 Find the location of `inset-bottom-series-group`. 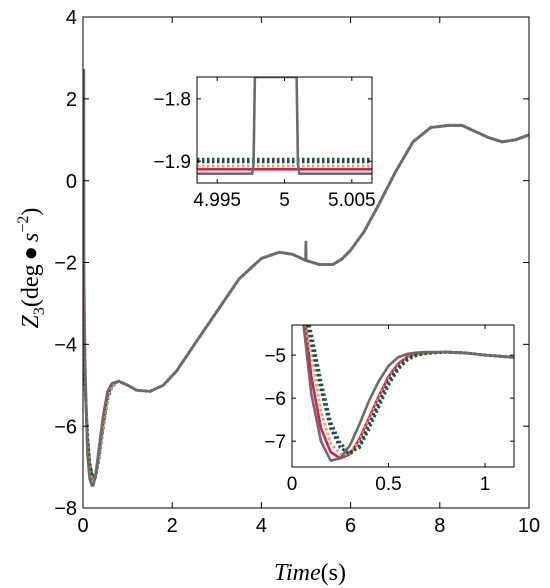

inset-bottom-series-group is located at coordinates (408, 393).